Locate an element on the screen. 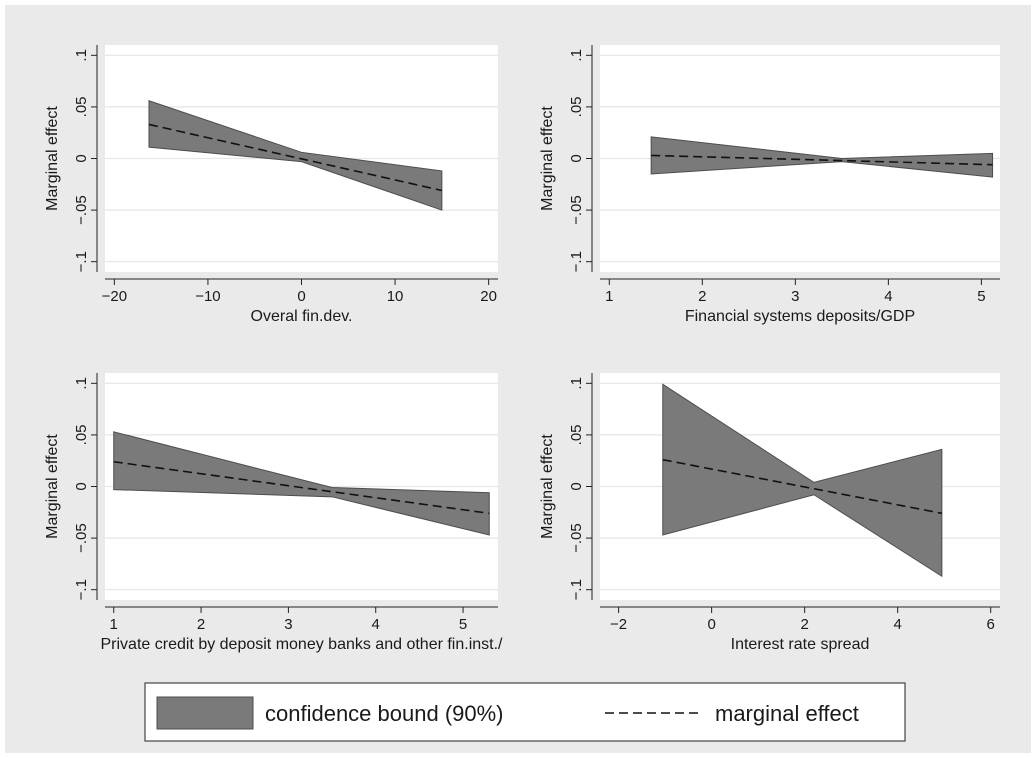 This screenshot has height=758, width=1036. x-tick-label: 6 is located at coordinates (991, 624).